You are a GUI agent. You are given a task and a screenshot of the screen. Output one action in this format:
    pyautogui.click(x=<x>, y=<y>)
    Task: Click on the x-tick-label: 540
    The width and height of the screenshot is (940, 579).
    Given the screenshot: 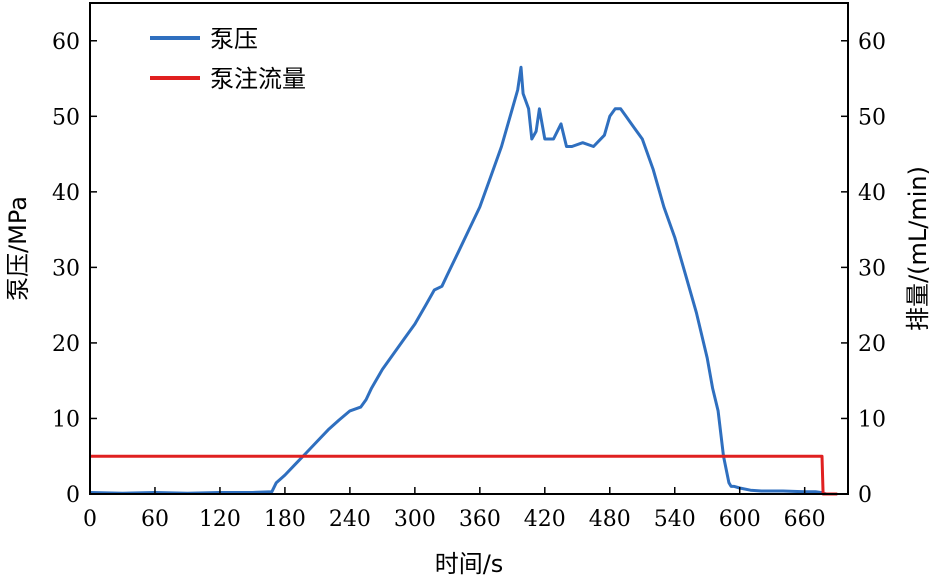 What is the action you would take?
    pyautogui.click(x=675, y=519)
    